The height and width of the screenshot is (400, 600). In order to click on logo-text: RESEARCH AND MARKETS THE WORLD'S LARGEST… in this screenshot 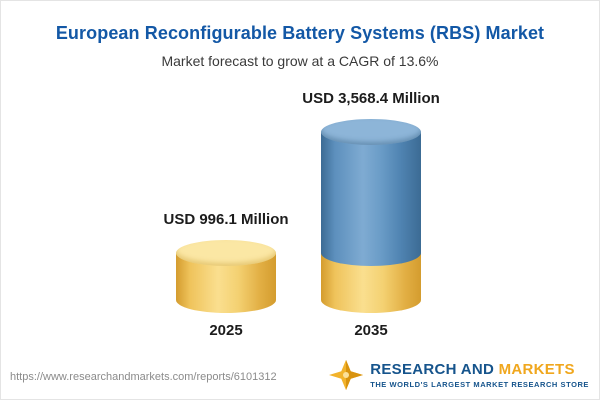, I will do `click(479, 375)`.